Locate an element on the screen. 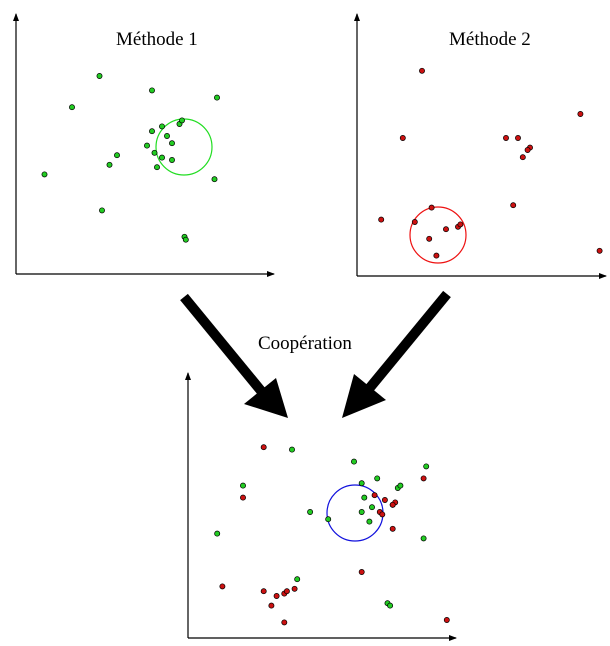 The width and height of the screenshot is (610, 646). cooperation-label: Coopération is located at coordinates (305, 343).